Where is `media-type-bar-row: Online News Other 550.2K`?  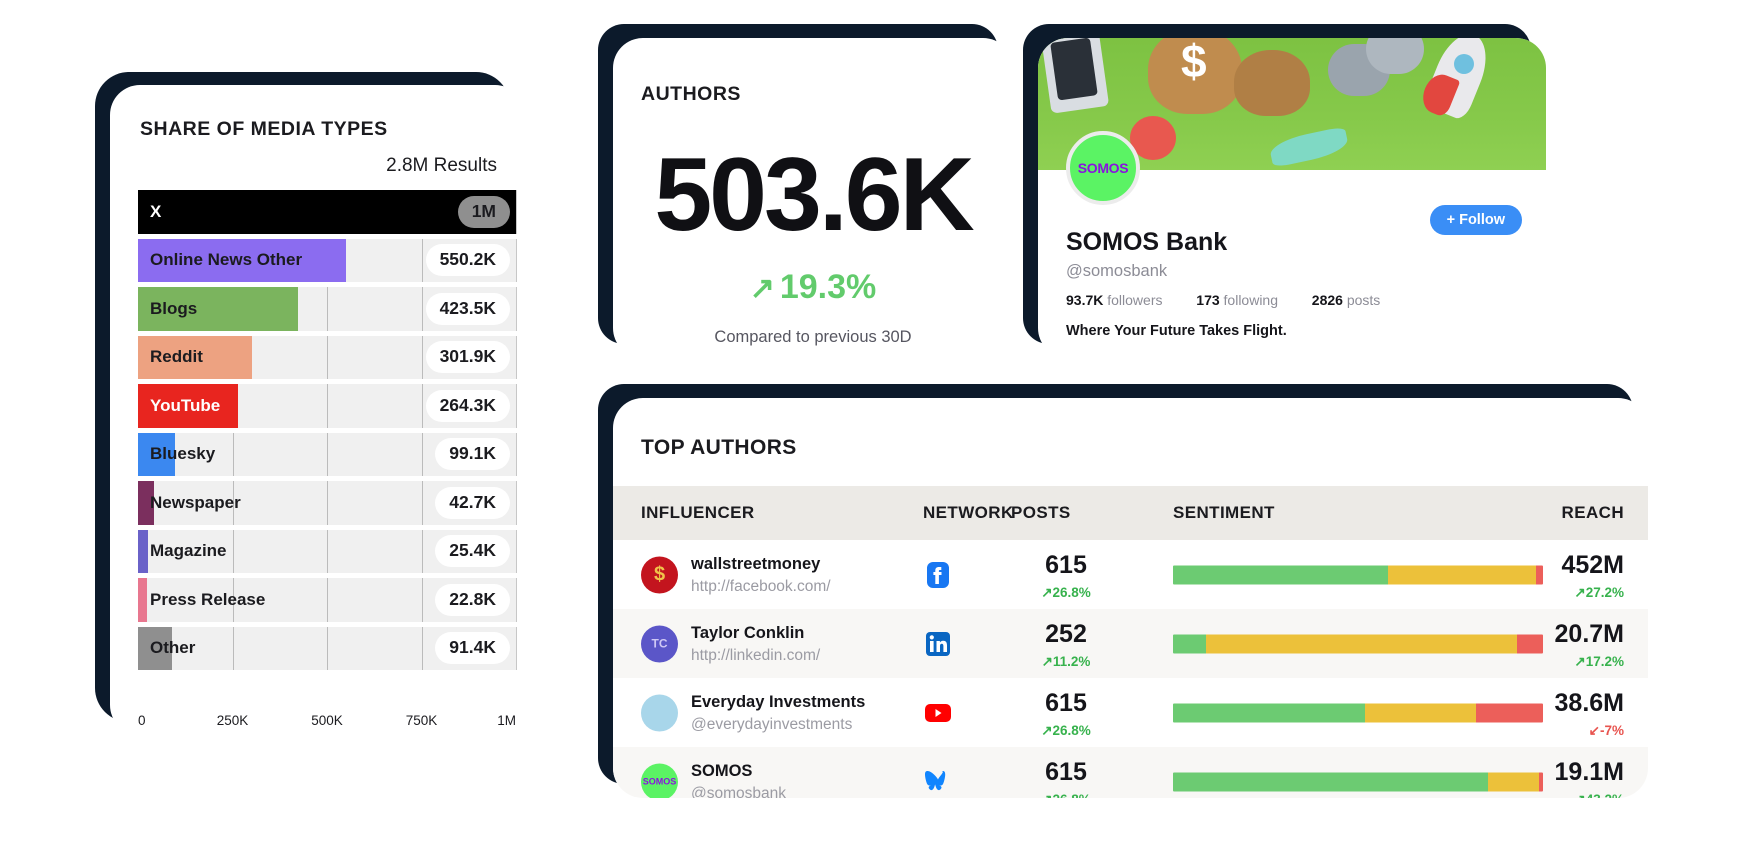
media-type-bar-row: Online News Other 550.2K is located at coordinates (327, 260).